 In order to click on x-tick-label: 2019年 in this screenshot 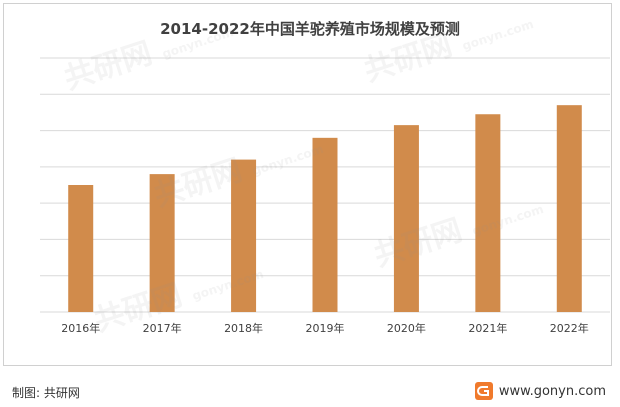, I will do `click(325, 328)`.